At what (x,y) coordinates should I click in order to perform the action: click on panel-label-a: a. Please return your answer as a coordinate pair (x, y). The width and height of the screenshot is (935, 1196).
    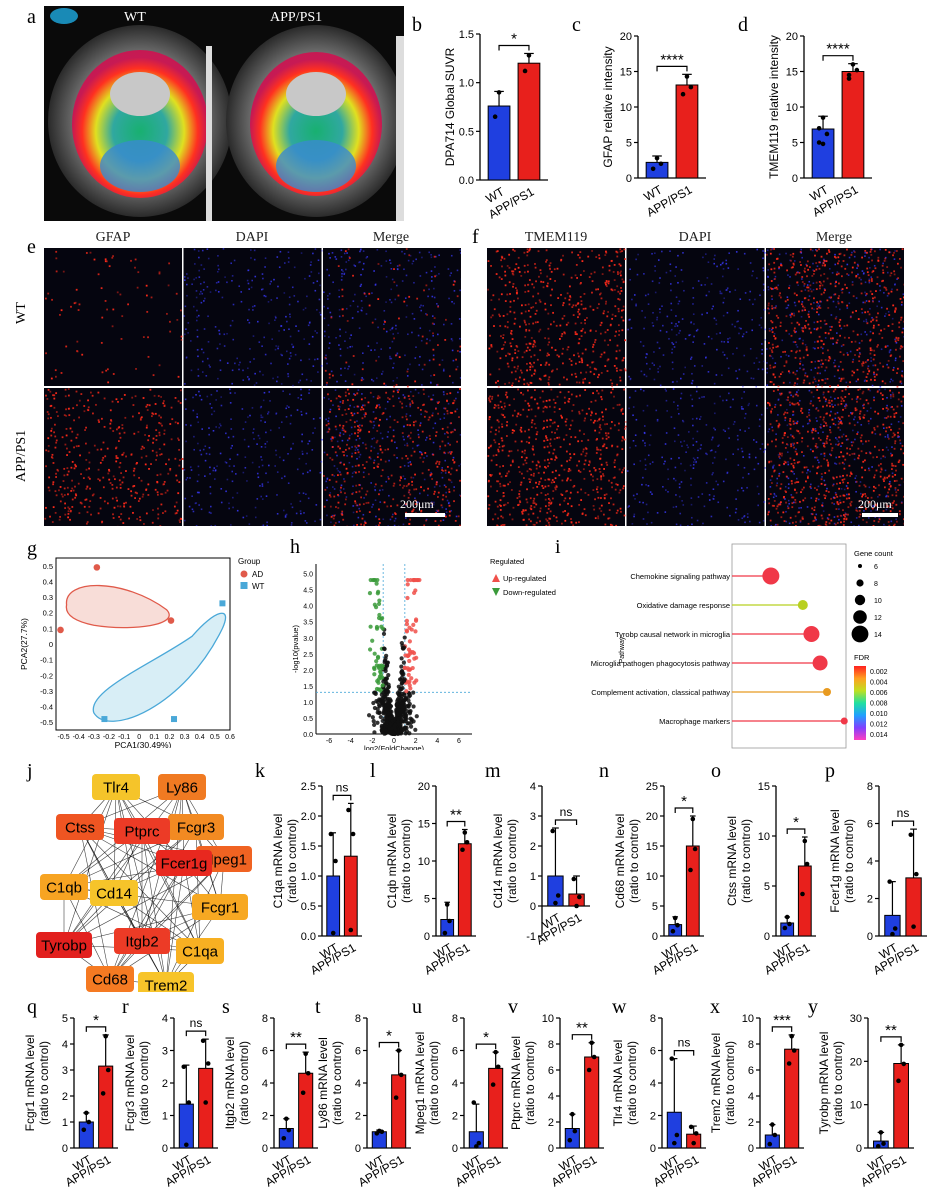
    Looking at the image, I should click on (31, 17).